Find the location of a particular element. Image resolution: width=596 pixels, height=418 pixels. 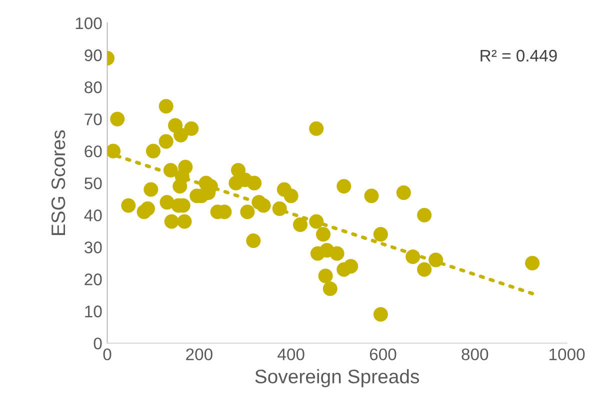

x-tick-label: 1000 is located at coordinates (567, 354).